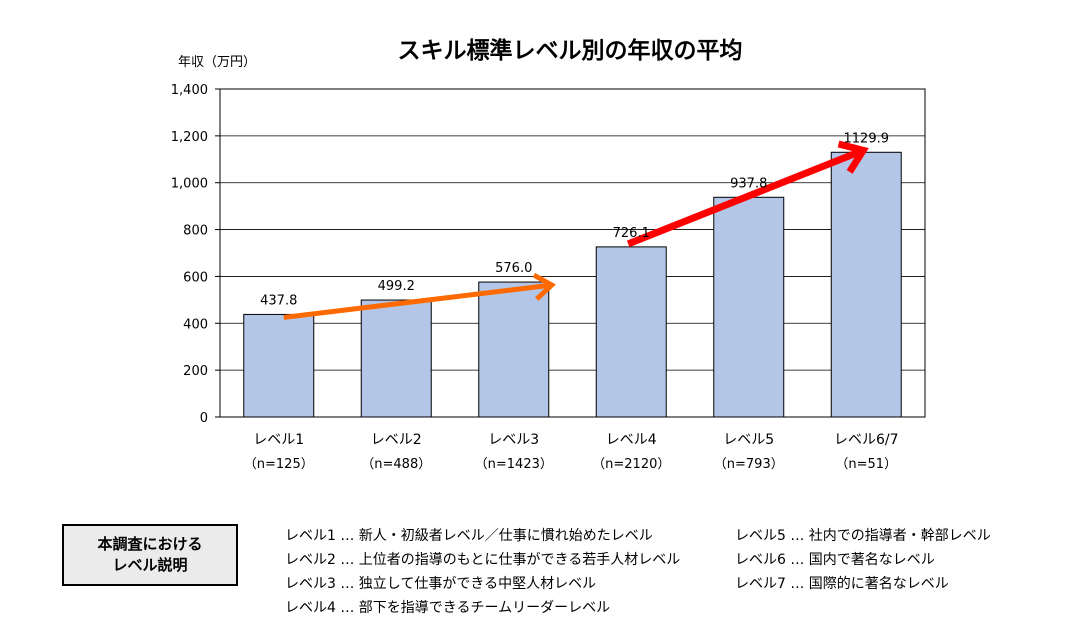 This screenshot has height=644, width=1083. What do you see at coordinates (631, 440) in the screenshot?
I see `x-tick-label: レベル4` at bounding box center [631, 440].